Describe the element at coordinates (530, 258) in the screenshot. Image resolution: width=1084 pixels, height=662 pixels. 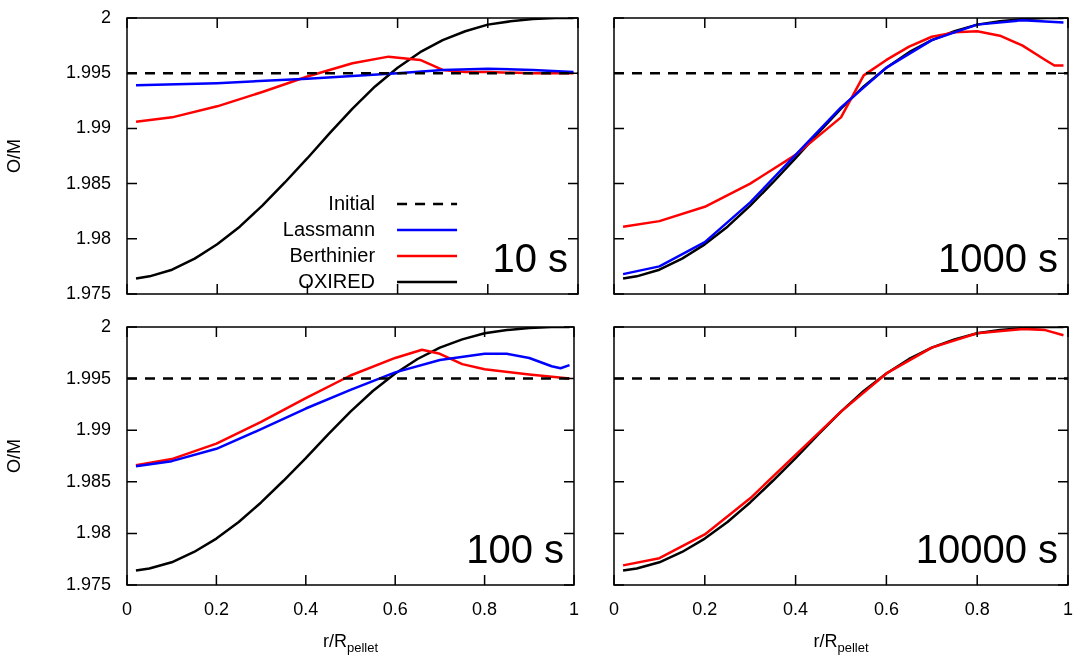
I see `annotation: 10 s` at that location.